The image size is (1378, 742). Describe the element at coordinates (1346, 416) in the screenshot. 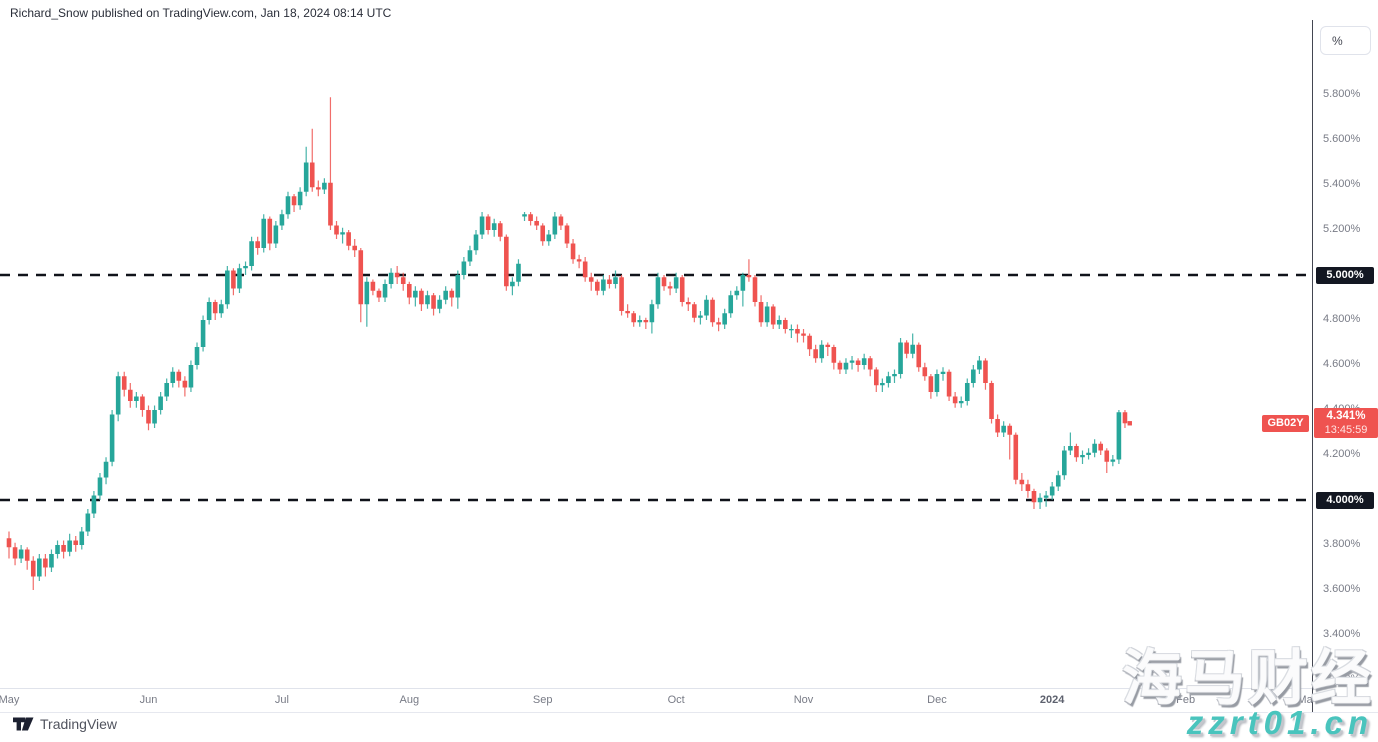

I see `last-price-value: 4.341%` at that location.